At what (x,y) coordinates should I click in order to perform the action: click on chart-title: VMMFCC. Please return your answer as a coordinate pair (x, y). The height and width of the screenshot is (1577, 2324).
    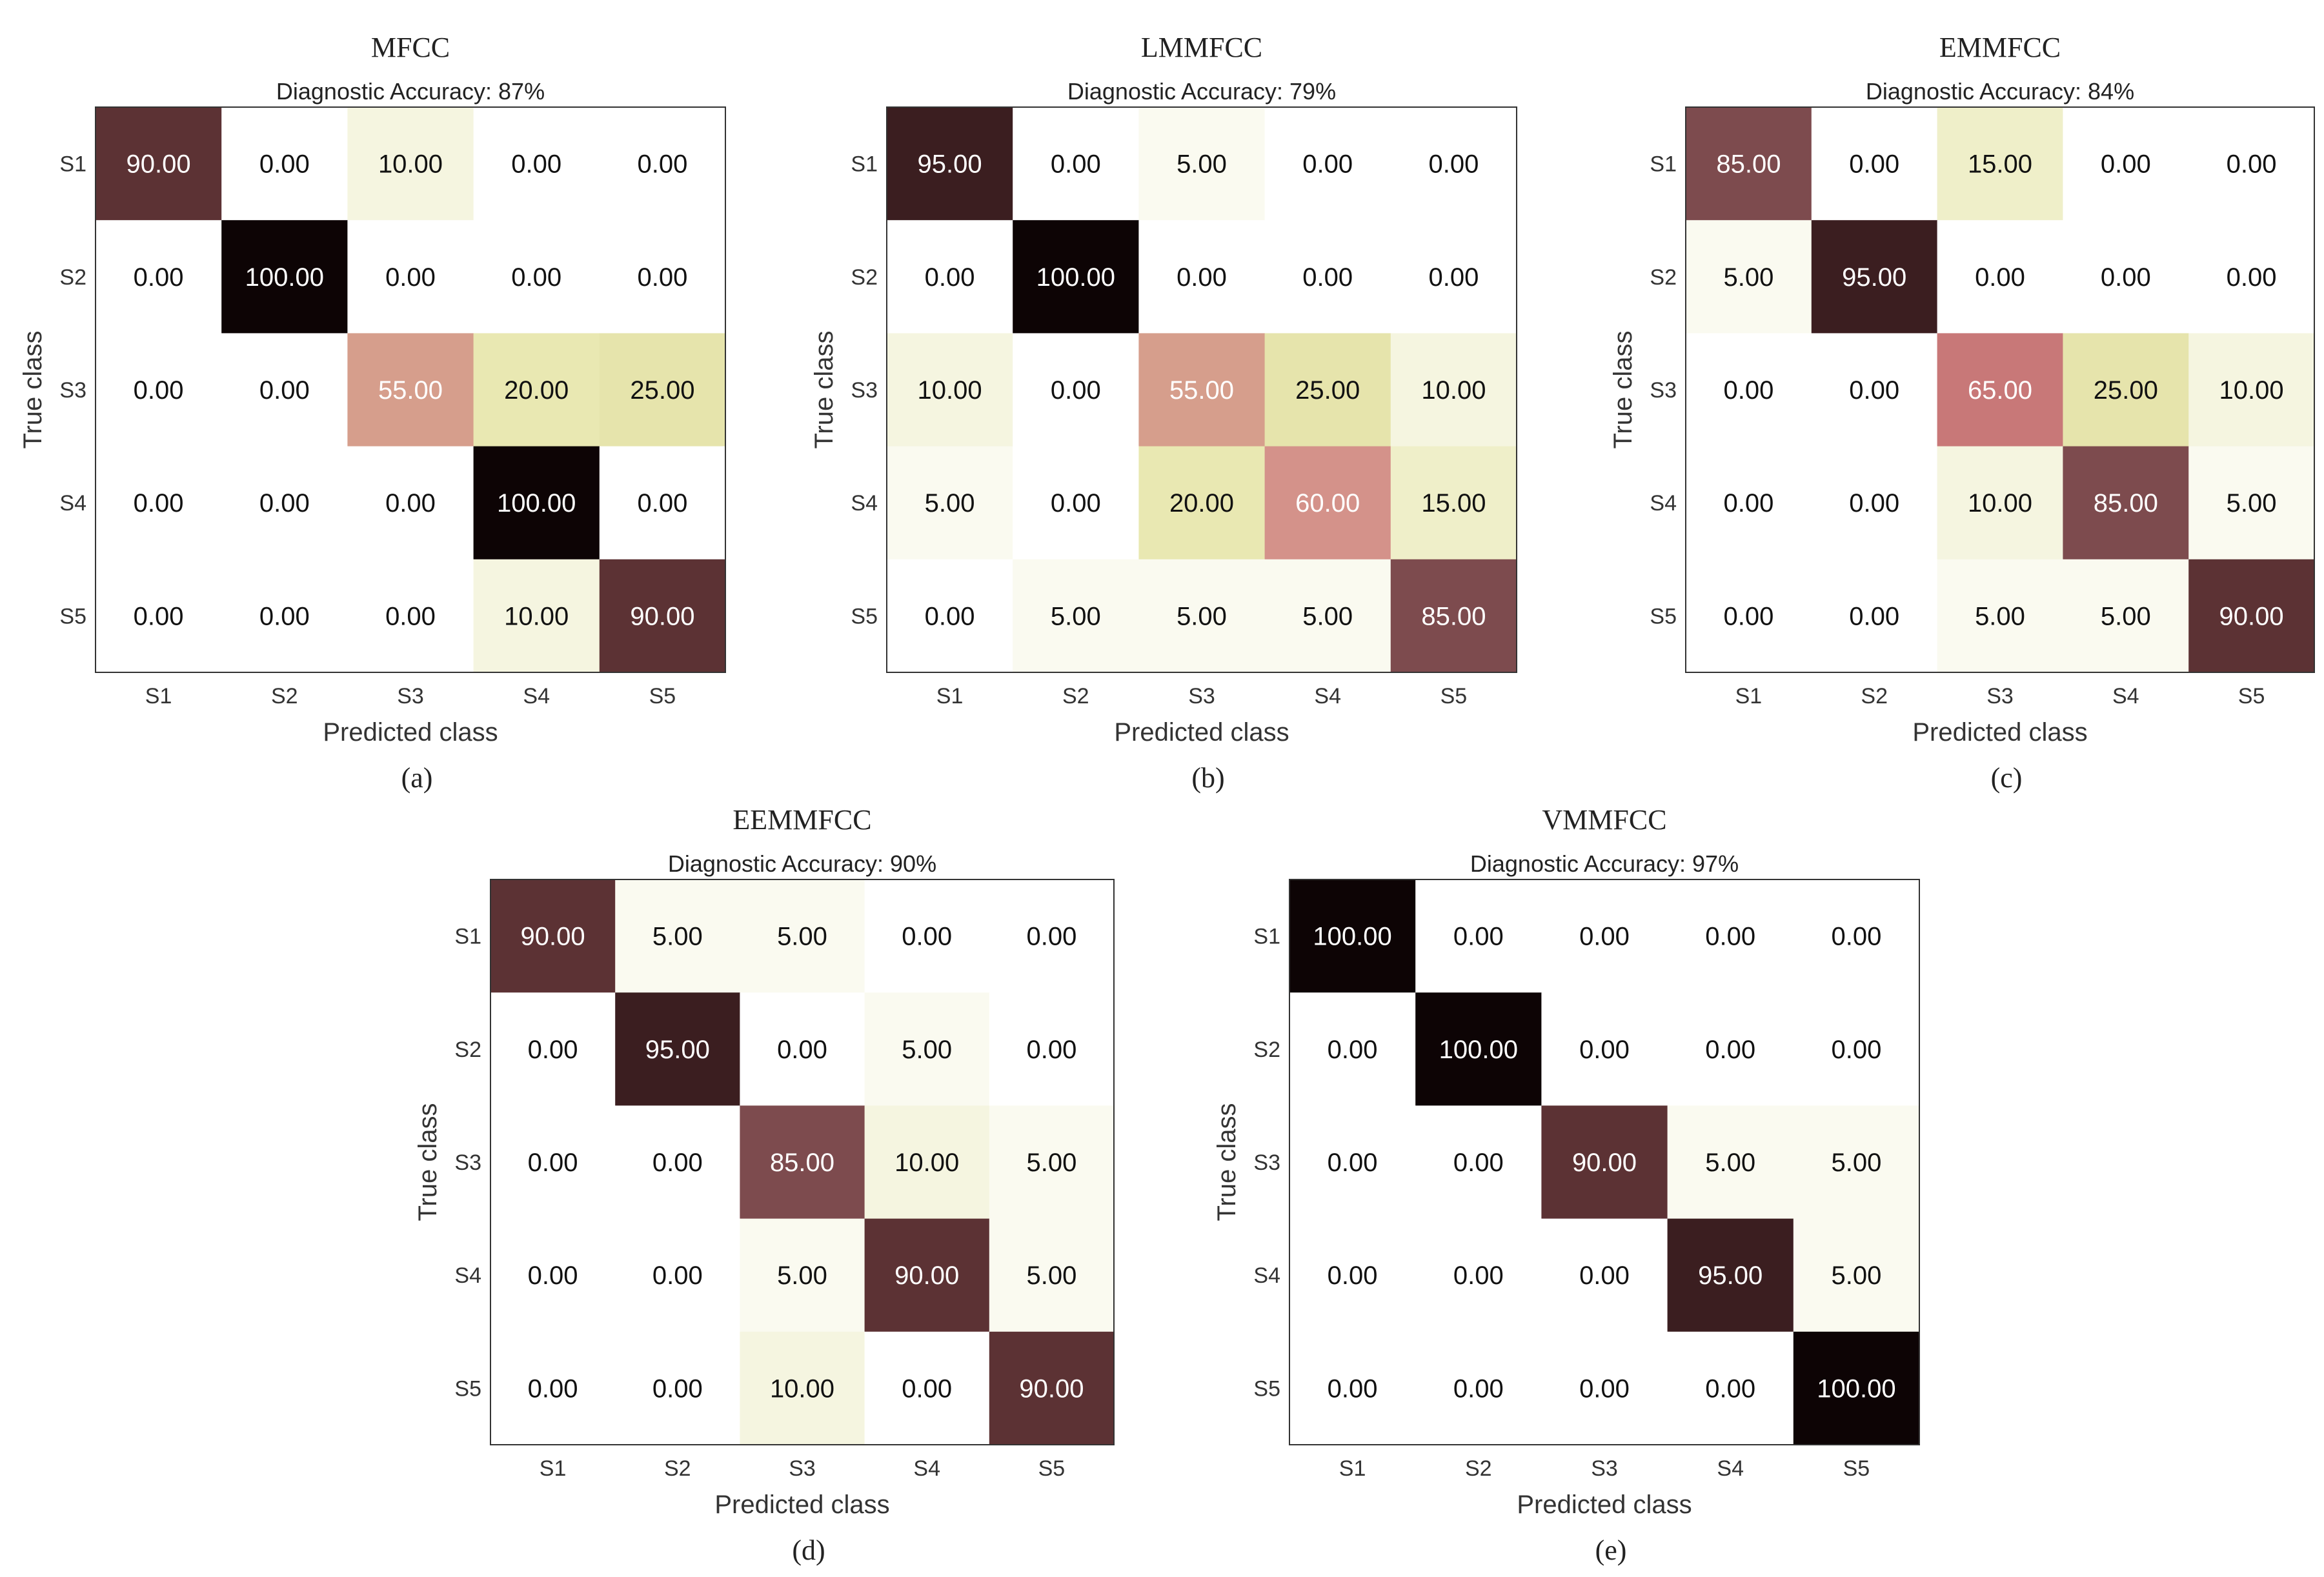
    Looking at the image, I should click on (1604, 820).